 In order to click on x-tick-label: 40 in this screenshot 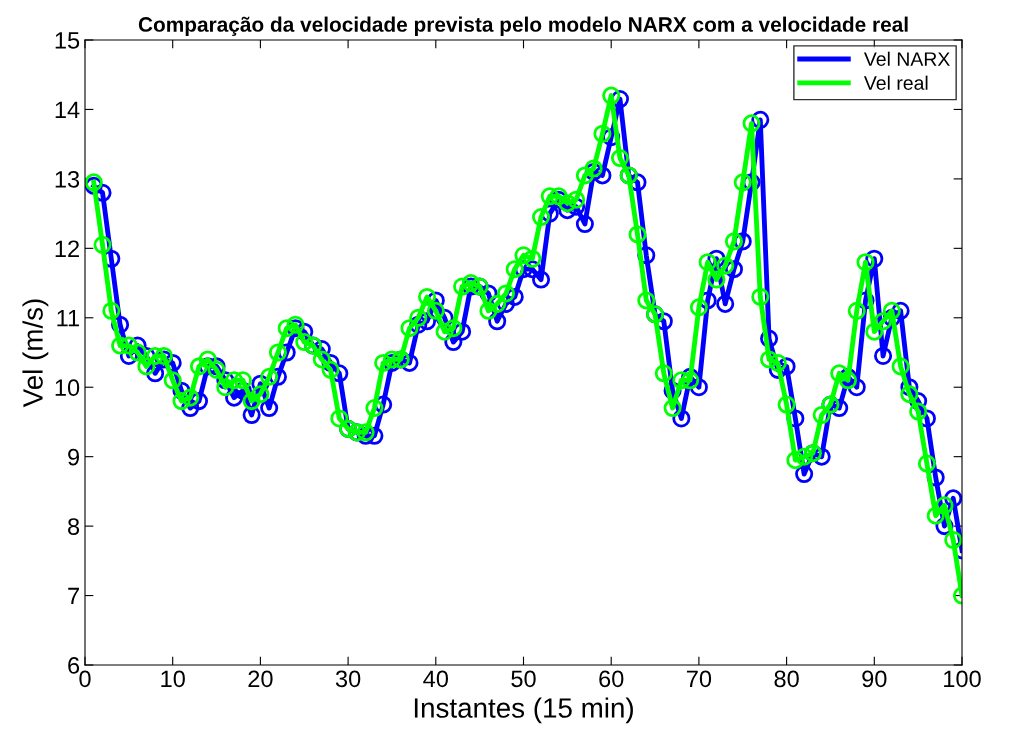, I will do `click(436, 679)`.